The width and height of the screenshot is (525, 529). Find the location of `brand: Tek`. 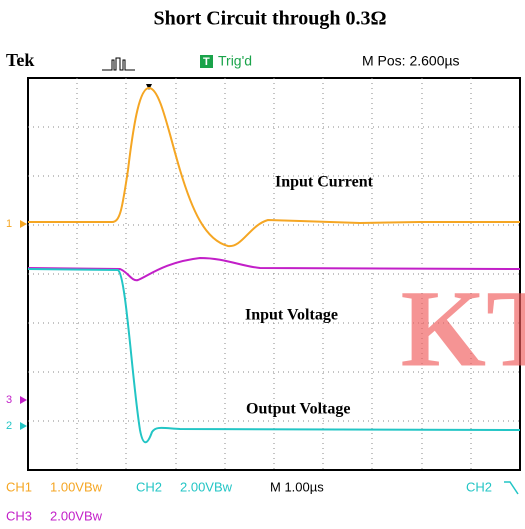

brand: Tek is located at coordinates (20, 60).